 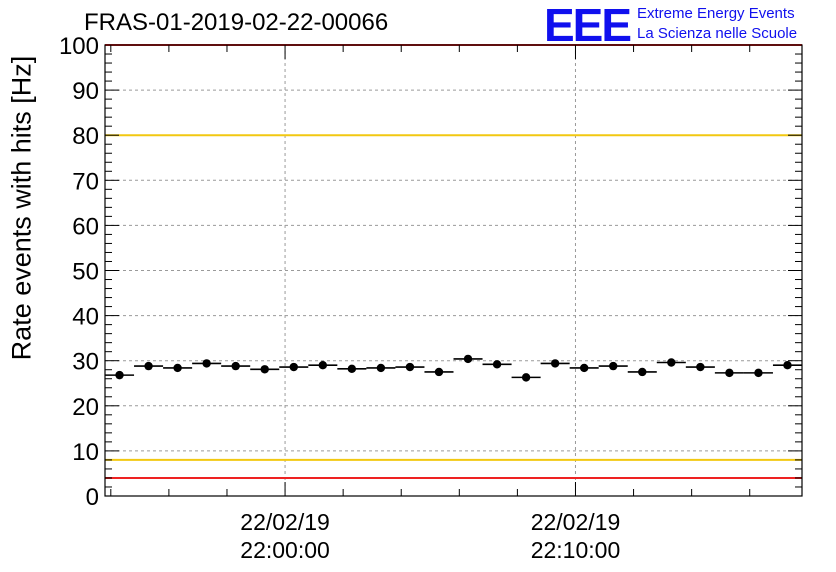 What do you see at coordinates (85, 317) in the screenshot?
I see `y-tick-label: 40` at bounding box center [85, 317].